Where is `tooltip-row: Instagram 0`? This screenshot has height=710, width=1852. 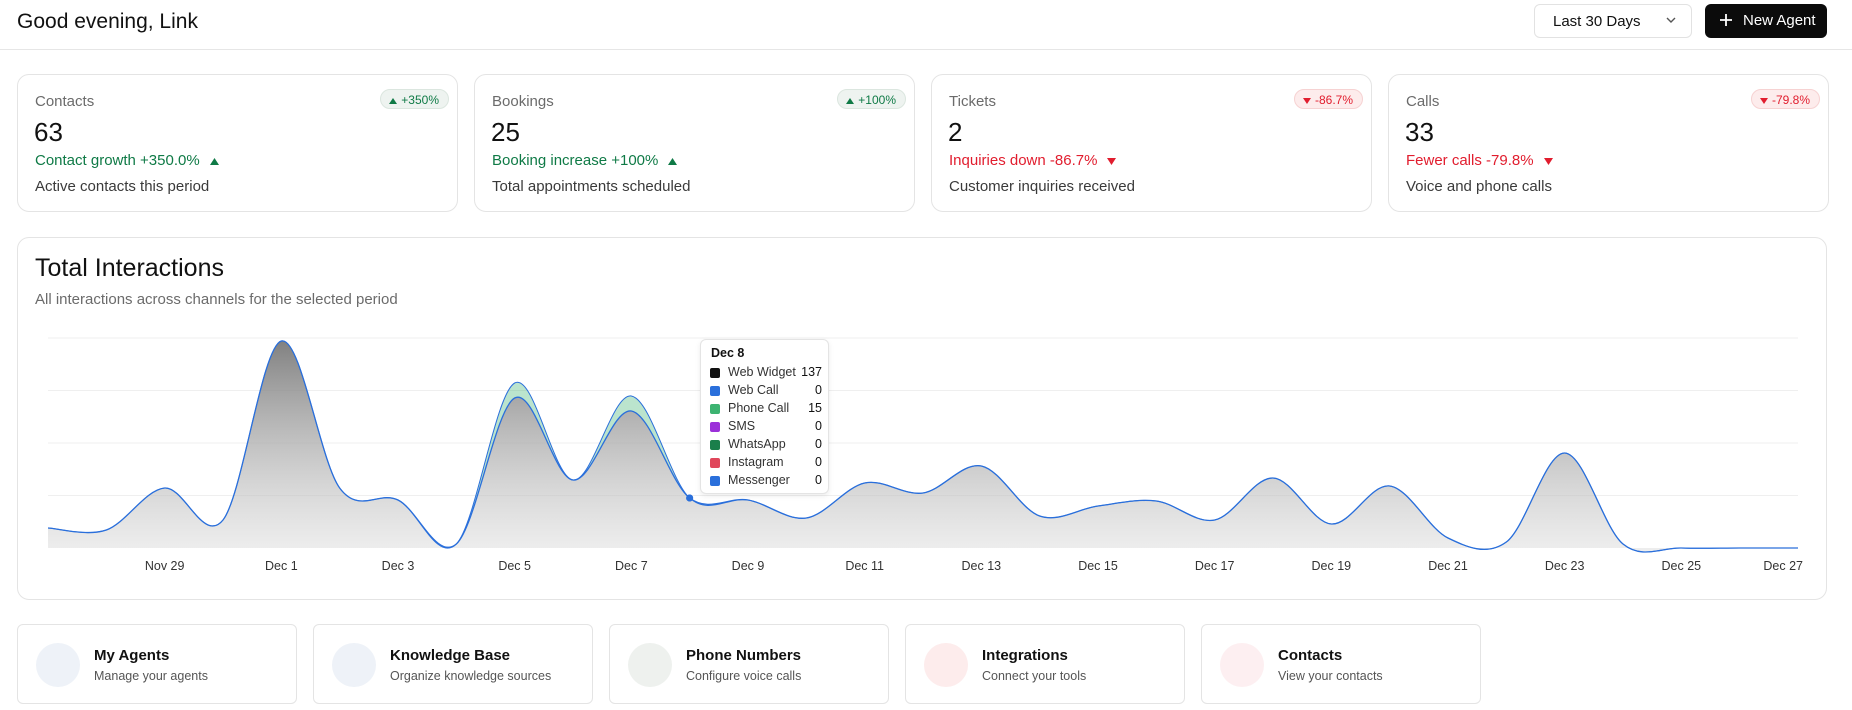
tooltip-row: Instagram 0 is located at coordinates (766, 463).